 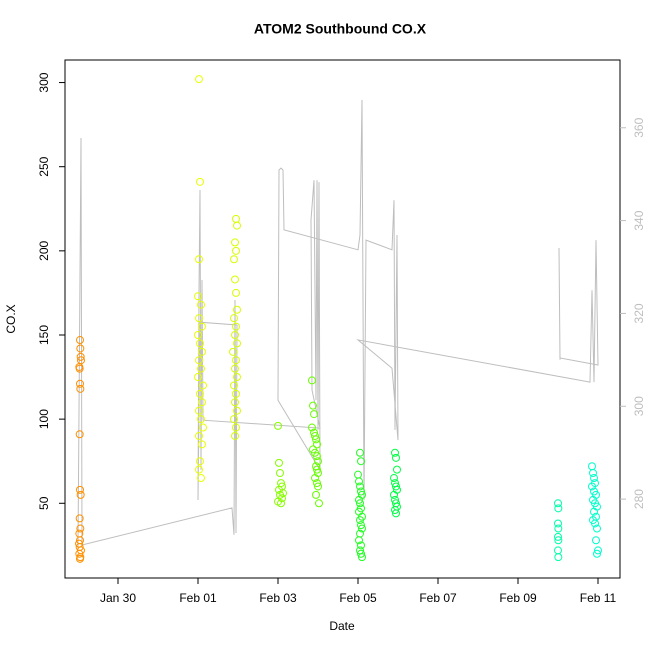 I want to click on y2-tick-label: 280, so click(x=639, y=499).